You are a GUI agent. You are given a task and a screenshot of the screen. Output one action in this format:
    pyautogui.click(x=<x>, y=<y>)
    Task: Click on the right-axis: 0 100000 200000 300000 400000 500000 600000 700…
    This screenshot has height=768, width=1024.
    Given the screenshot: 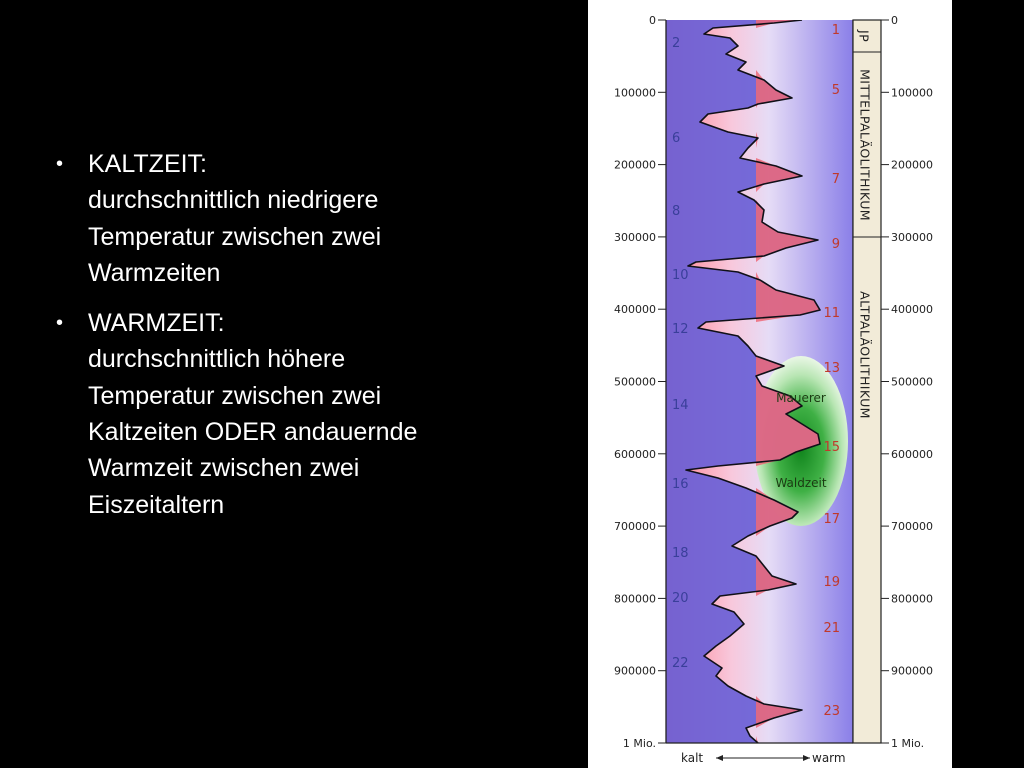 What is the action you would take?
    pyautogui.click(x=907, y=382)
    